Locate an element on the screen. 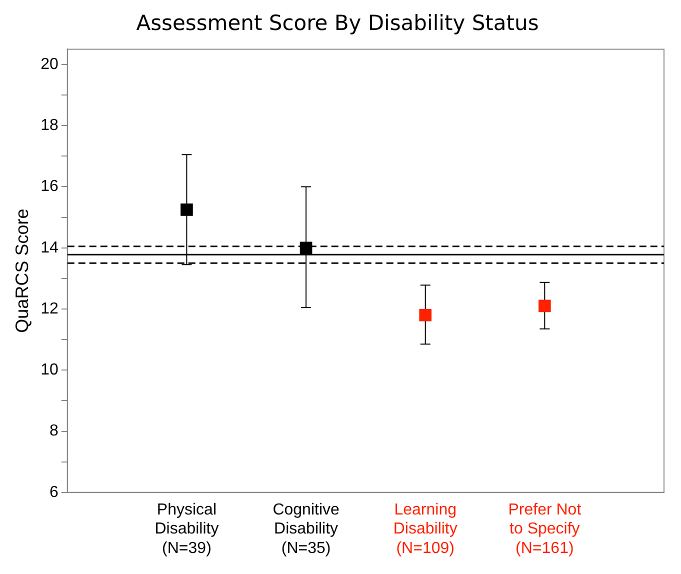  y-tick-label: 14 is located at coordinates (49, 247).